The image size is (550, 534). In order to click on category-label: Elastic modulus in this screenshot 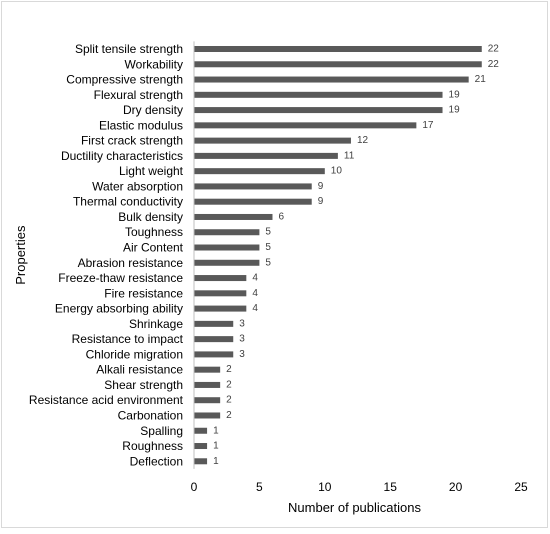, I will do `click(141, 125)`.